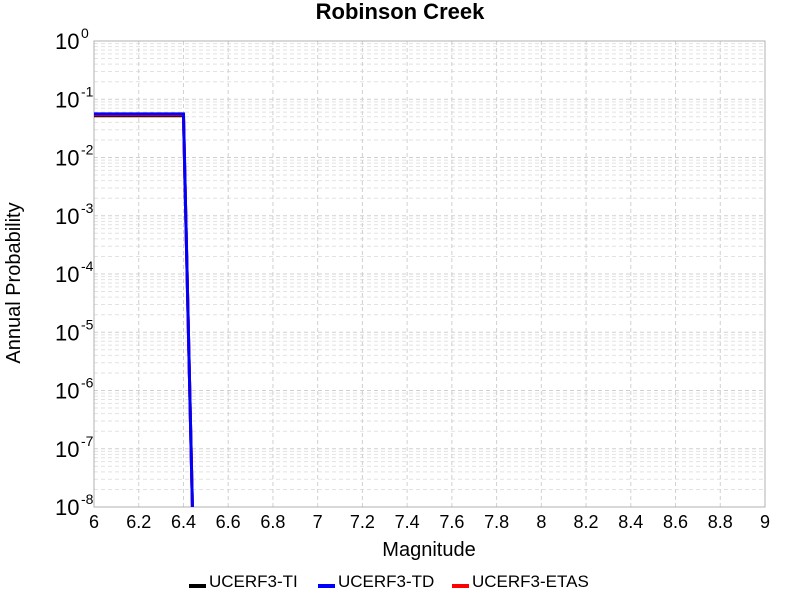 The image size is (800, 600). I want to click on x-tick-label: 8.6, so click(675, 522).